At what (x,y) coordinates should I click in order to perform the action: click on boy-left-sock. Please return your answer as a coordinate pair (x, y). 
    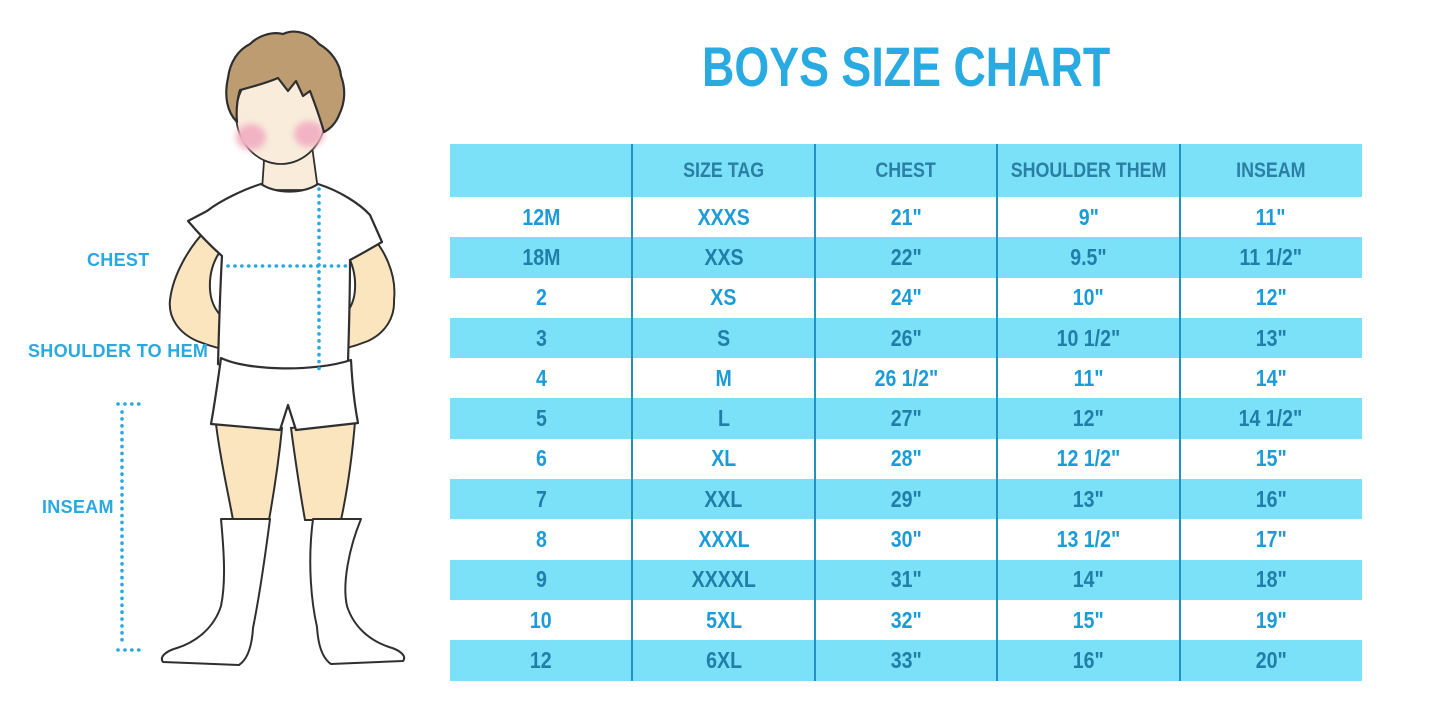
    Looking at the image, I should click on (215, 592).